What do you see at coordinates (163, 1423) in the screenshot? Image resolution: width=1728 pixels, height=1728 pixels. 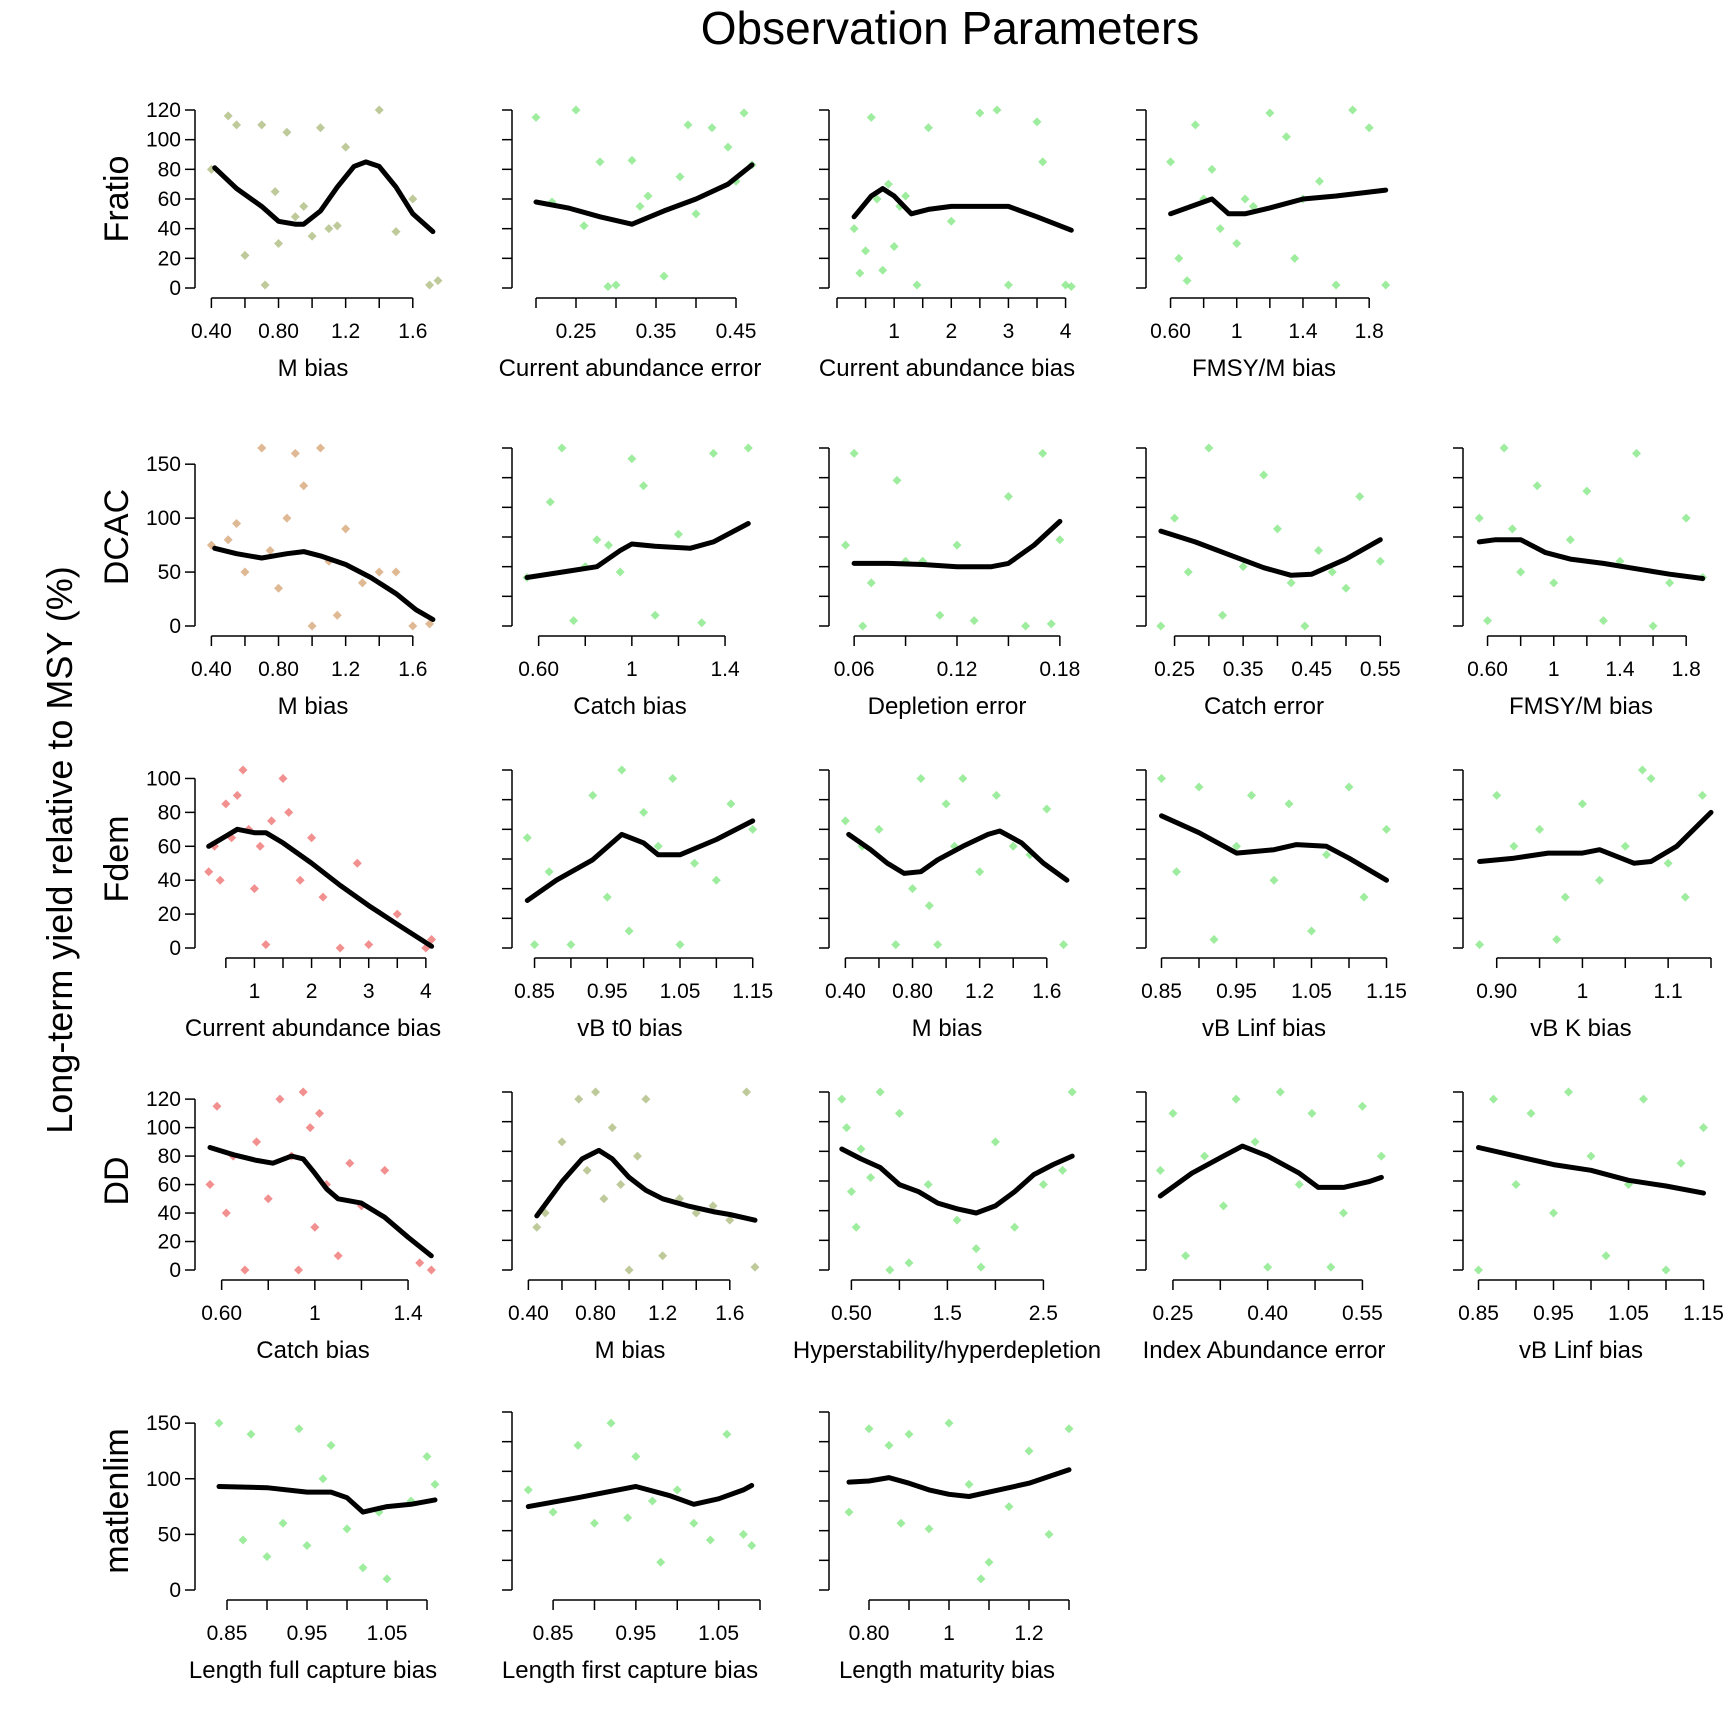 I see `y-tick-label: 150` at bounding box center [163, 1423].